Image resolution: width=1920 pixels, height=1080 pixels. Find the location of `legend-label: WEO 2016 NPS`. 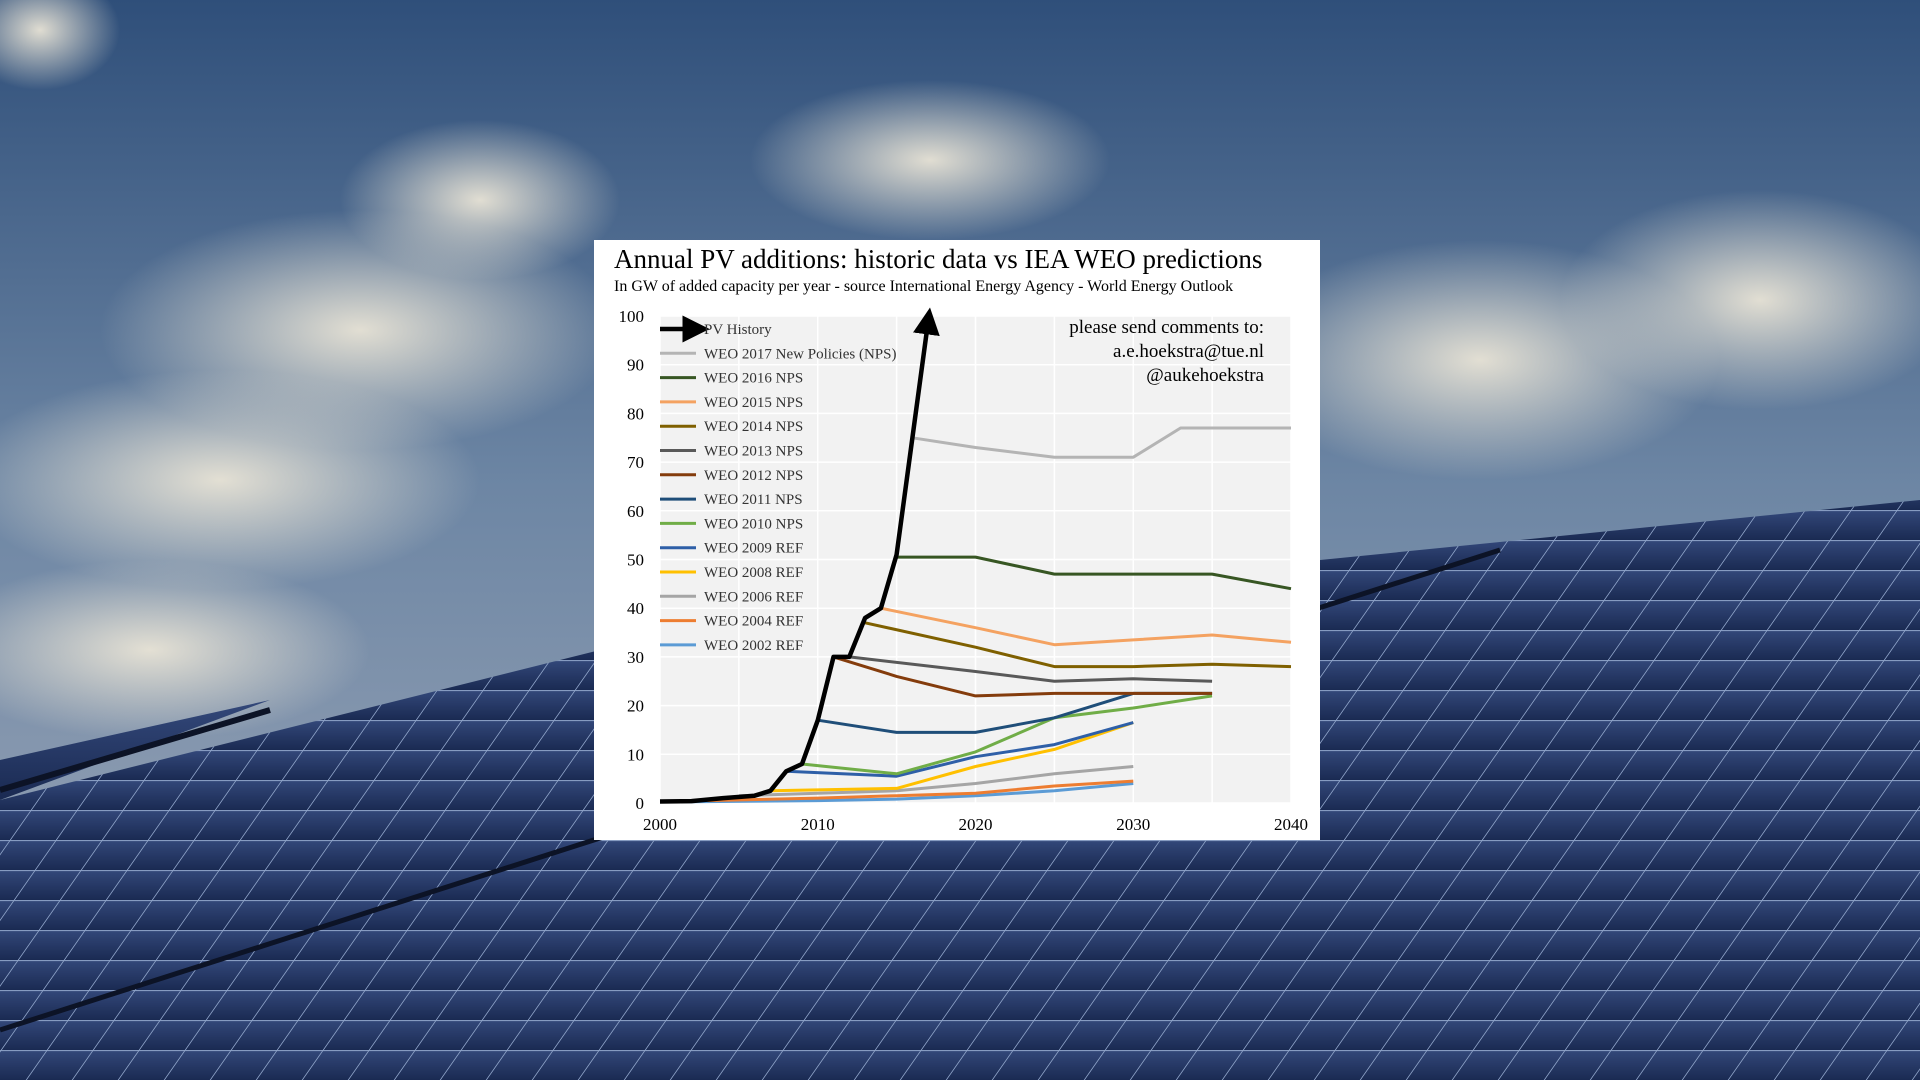

legend-label: WEO 2016 NPS is located at coordinates (753, 379).